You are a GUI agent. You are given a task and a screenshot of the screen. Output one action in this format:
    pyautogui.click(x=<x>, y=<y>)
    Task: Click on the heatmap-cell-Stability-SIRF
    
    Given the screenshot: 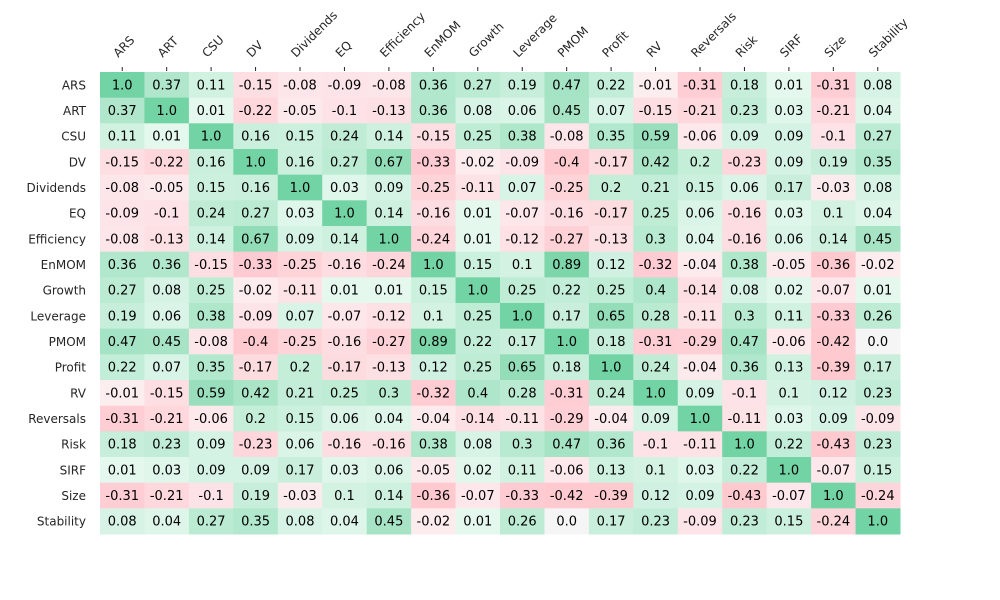 What is the action you would take?
    pyautogui.click(x=789, y=521)
    